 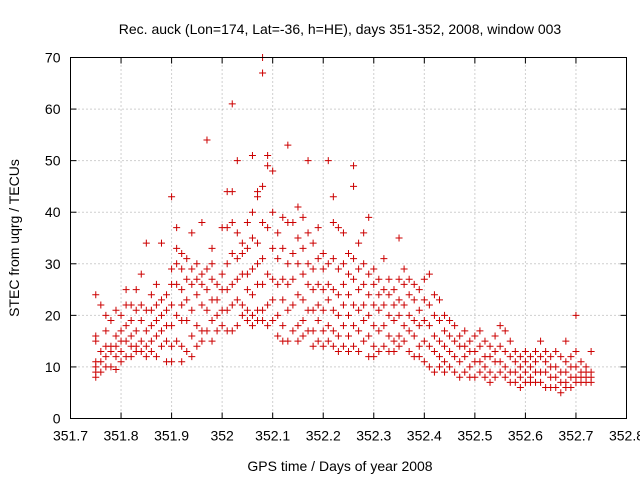 I want to click on x-tick-label: 352.8, so click(x=624, y=436).